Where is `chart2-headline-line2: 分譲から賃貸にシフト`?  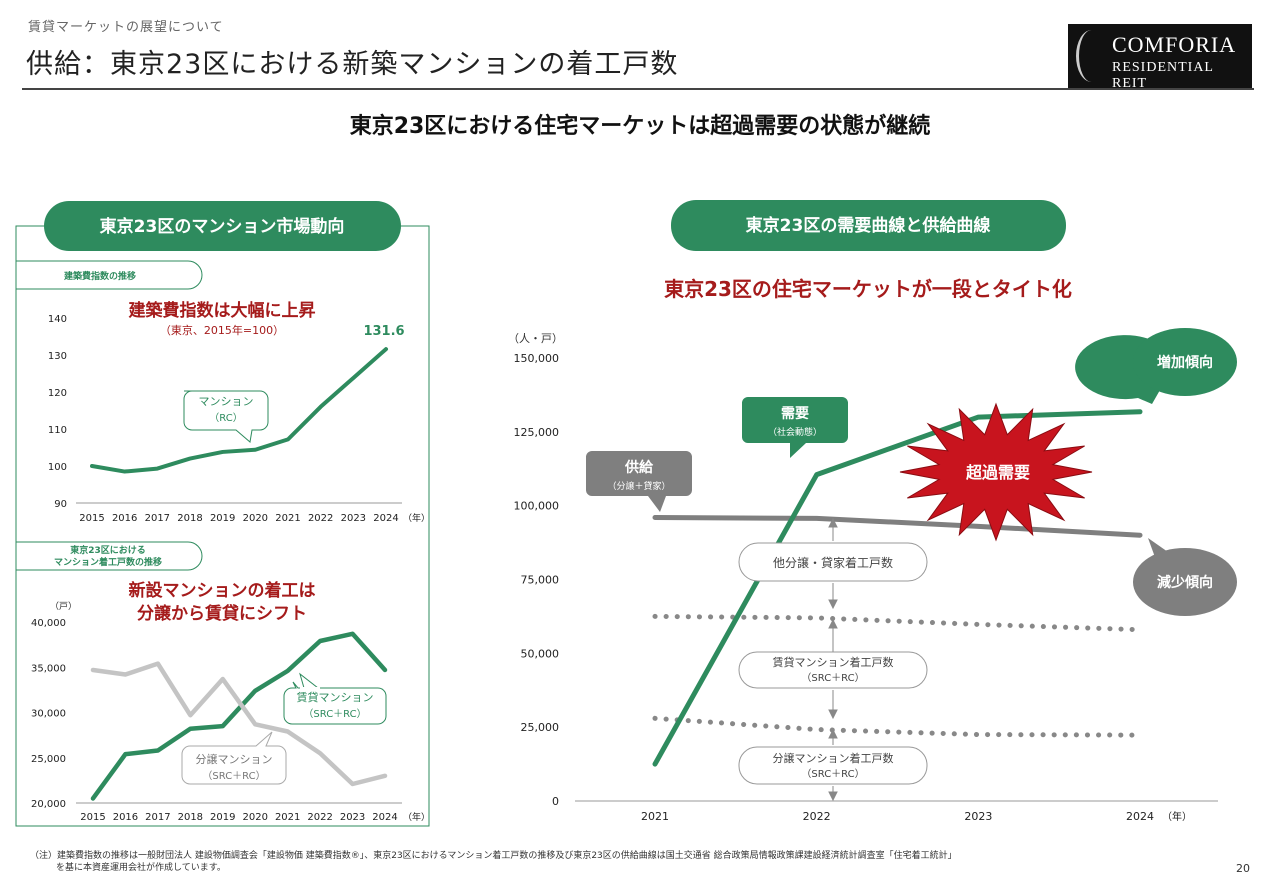 chart2-headline-line2: 分譲から賃貸にシフト is located at coordinates (222, 613).